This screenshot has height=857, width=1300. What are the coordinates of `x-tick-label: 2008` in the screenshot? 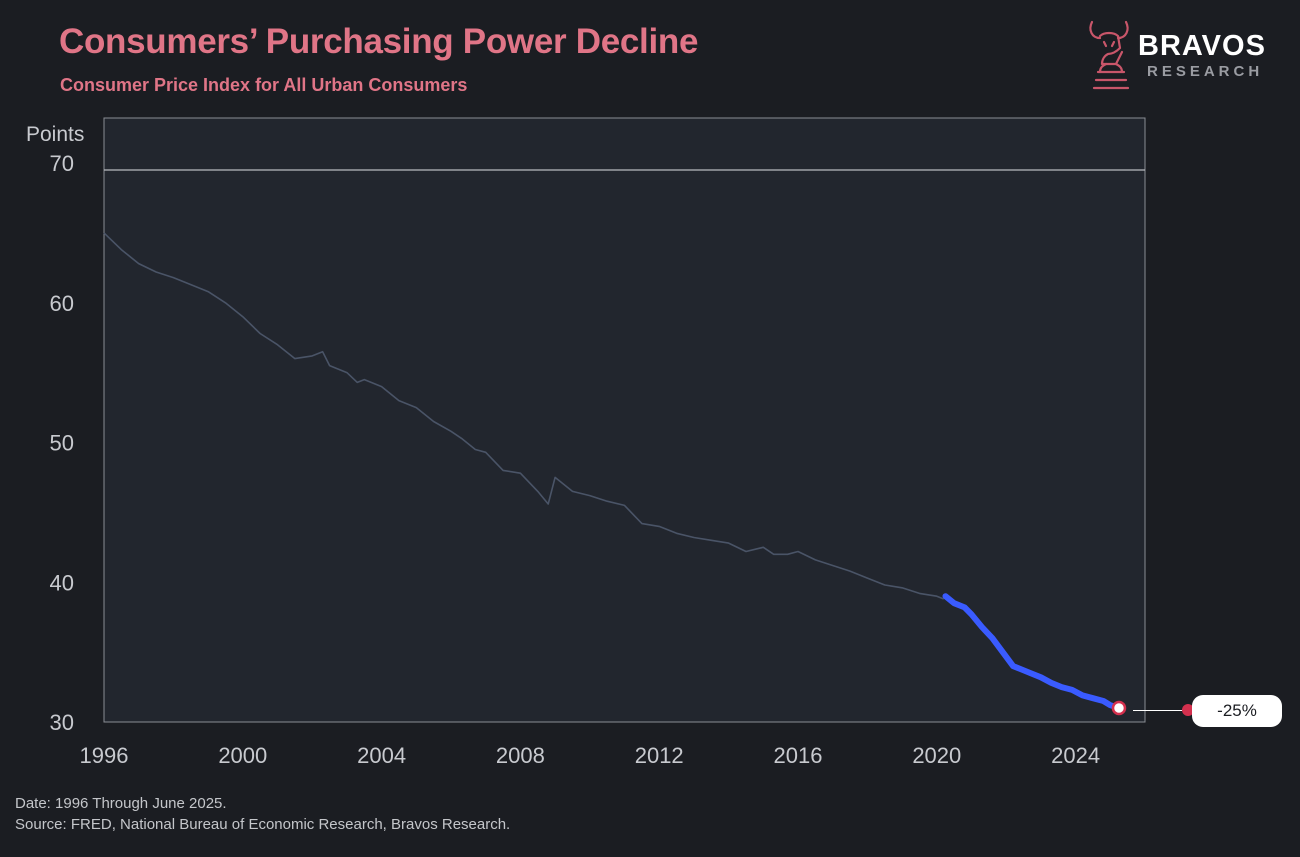 It's located at (520, 755).